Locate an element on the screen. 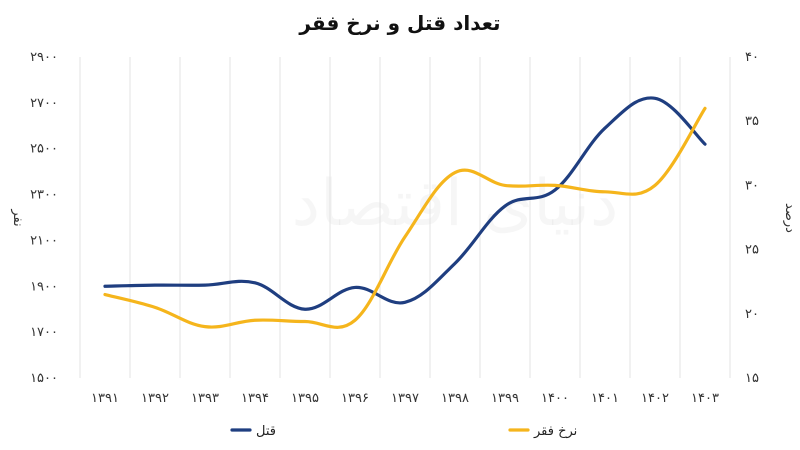  x-axis-tick-label: ۱۳۹۴ is located at coordinates (255, 398).